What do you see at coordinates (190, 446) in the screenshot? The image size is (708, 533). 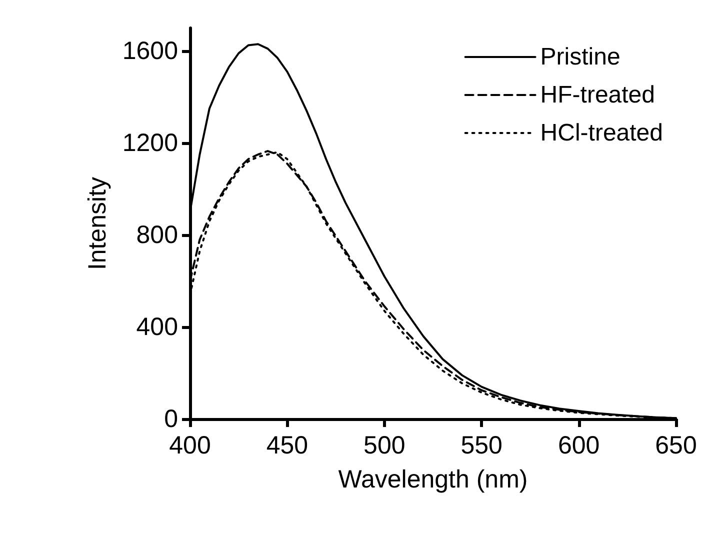 I see `x-tick-label: 400` at bounding box center [190, 446].